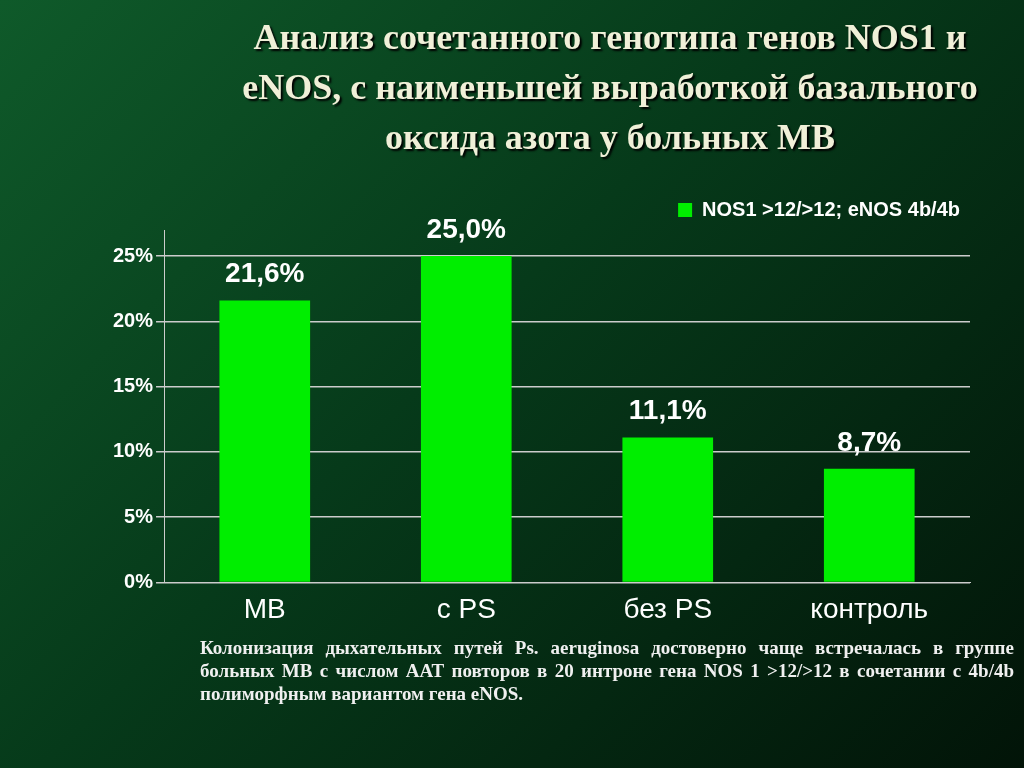  I want to click on y-tick-label: 0%, so click(139, 580).